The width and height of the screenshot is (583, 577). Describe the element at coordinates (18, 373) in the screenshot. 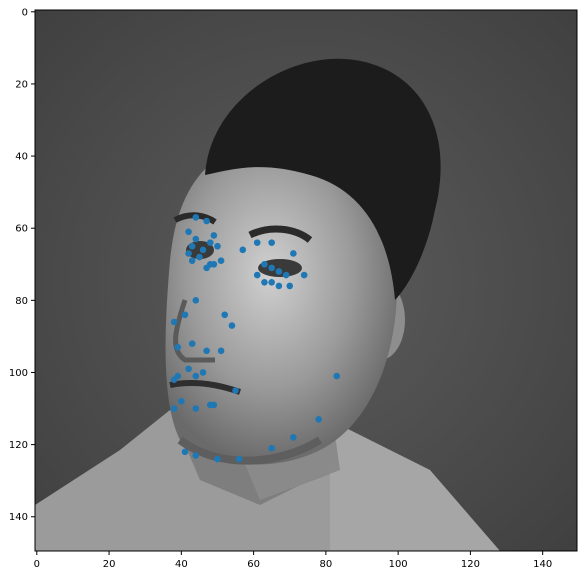

I see `y-tick-label: 100` at that location.